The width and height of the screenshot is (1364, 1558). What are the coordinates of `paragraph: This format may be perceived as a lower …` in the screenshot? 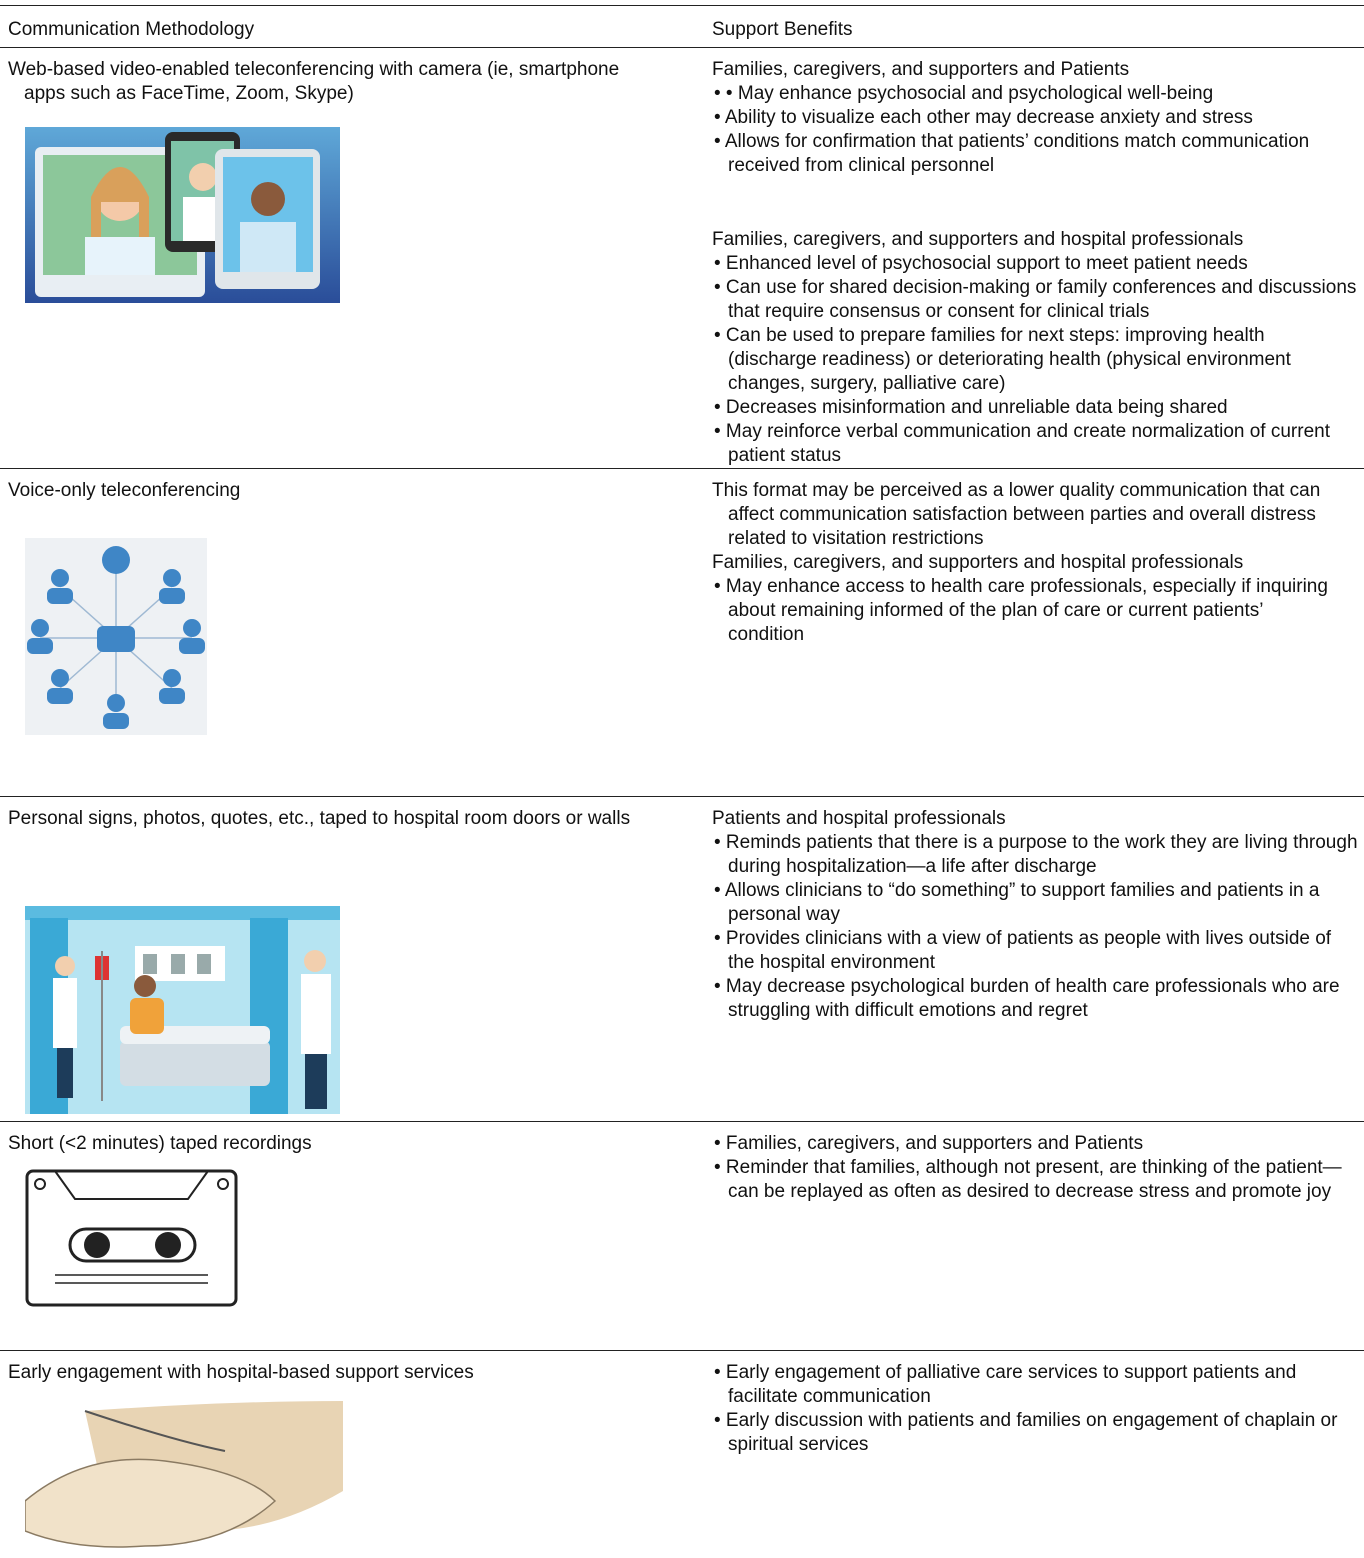 It's located at (1016, 514).